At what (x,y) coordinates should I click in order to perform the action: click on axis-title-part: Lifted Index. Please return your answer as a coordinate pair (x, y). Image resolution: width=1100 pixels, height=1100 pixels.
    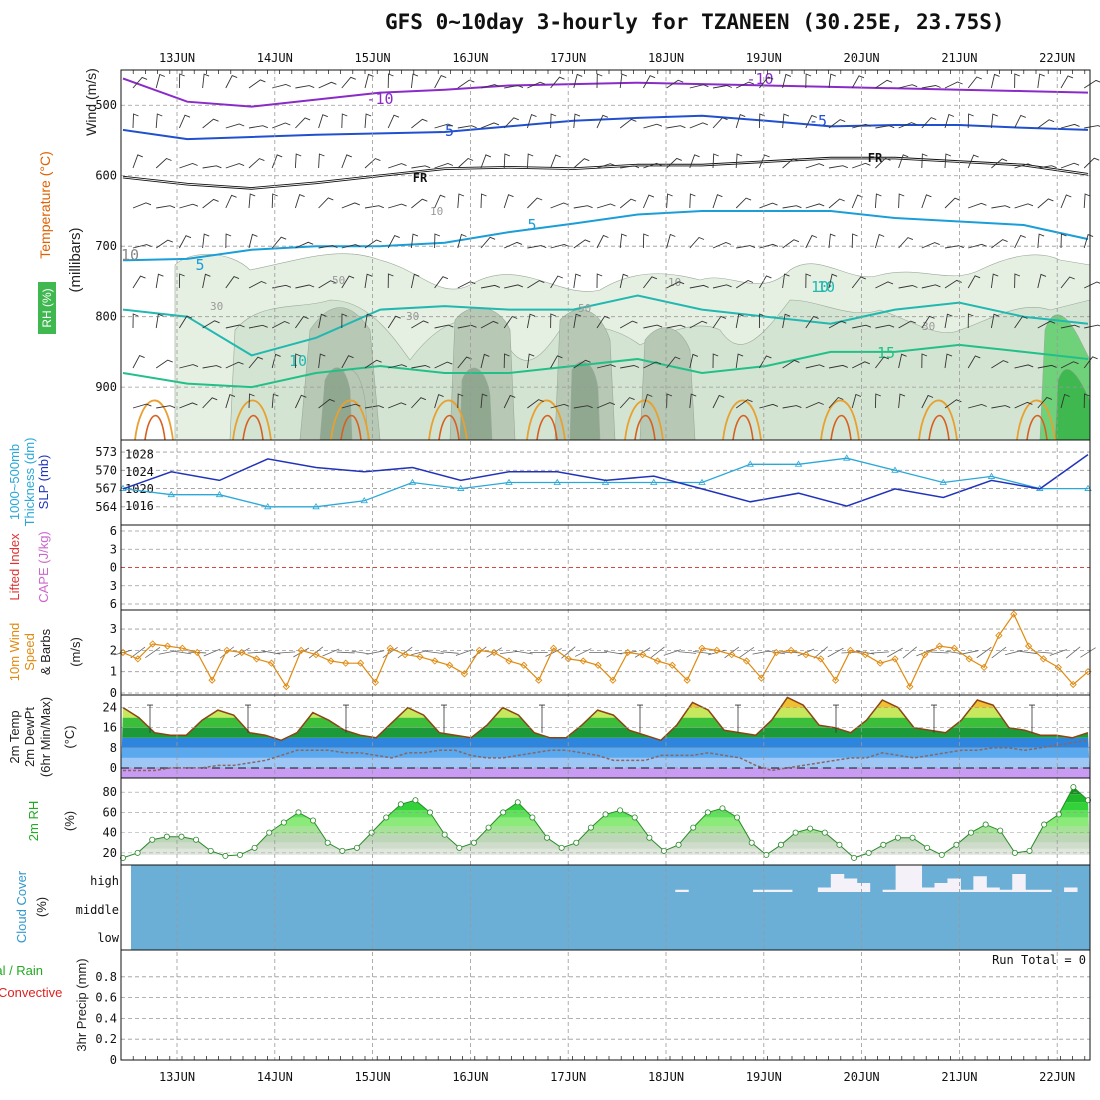
    Looking at the image, I should click on (14, 567).